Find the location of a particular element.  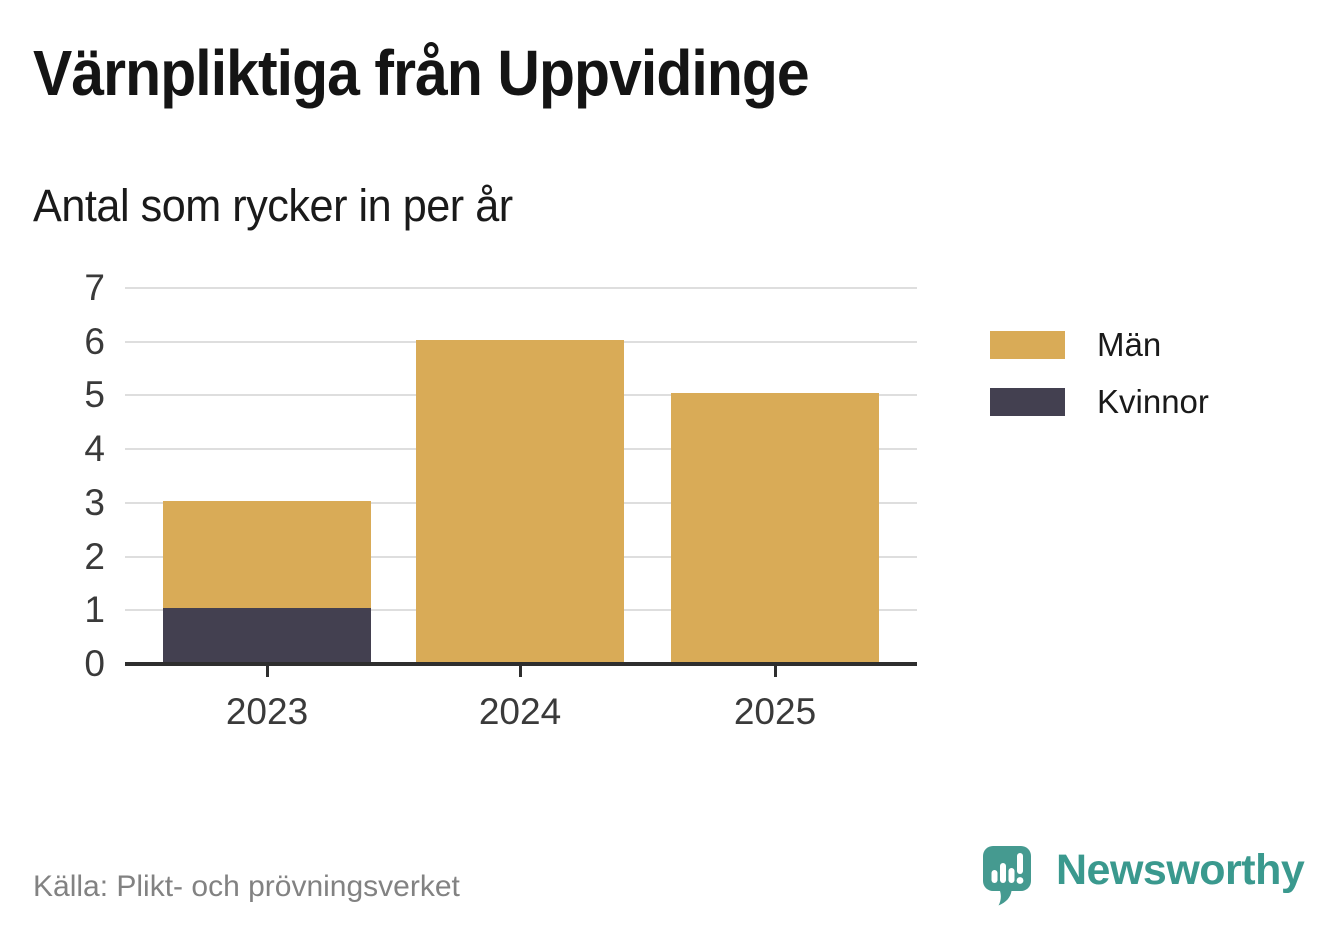

newsworthy-wordmark: Newsworthy is located at coordinates (1180, 869).